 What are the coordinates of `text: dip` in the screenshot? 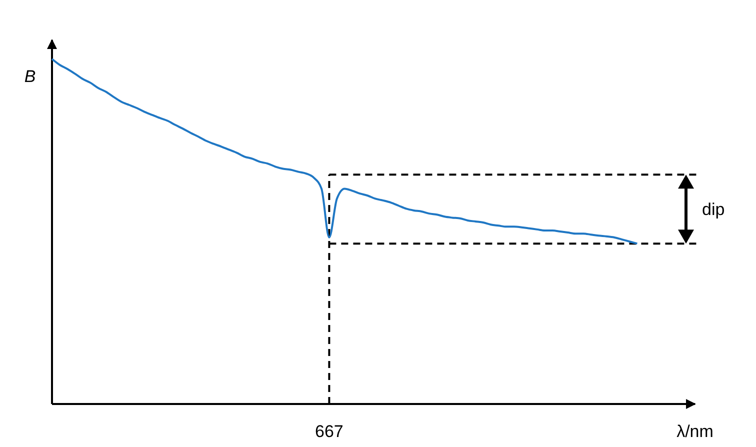 It's located at (713, 210).